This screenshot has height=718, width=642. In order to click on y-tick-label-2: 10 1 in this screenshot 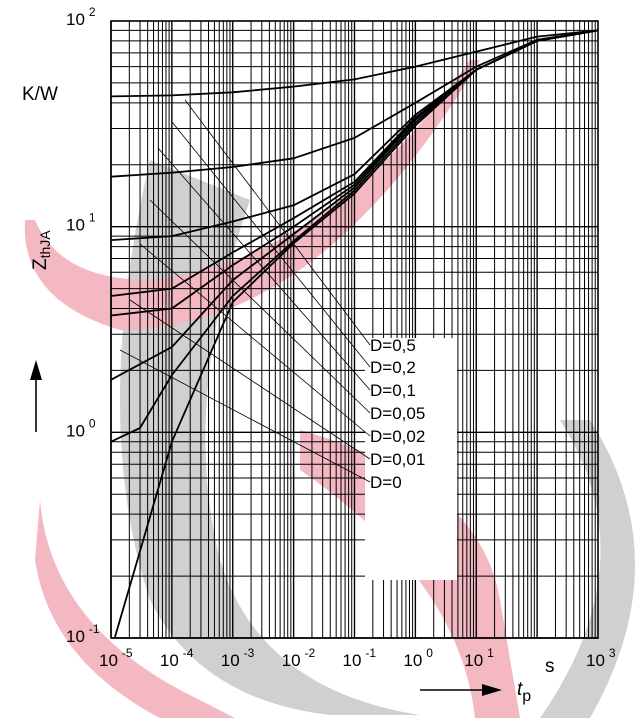, I will do `click(81, 223)`.